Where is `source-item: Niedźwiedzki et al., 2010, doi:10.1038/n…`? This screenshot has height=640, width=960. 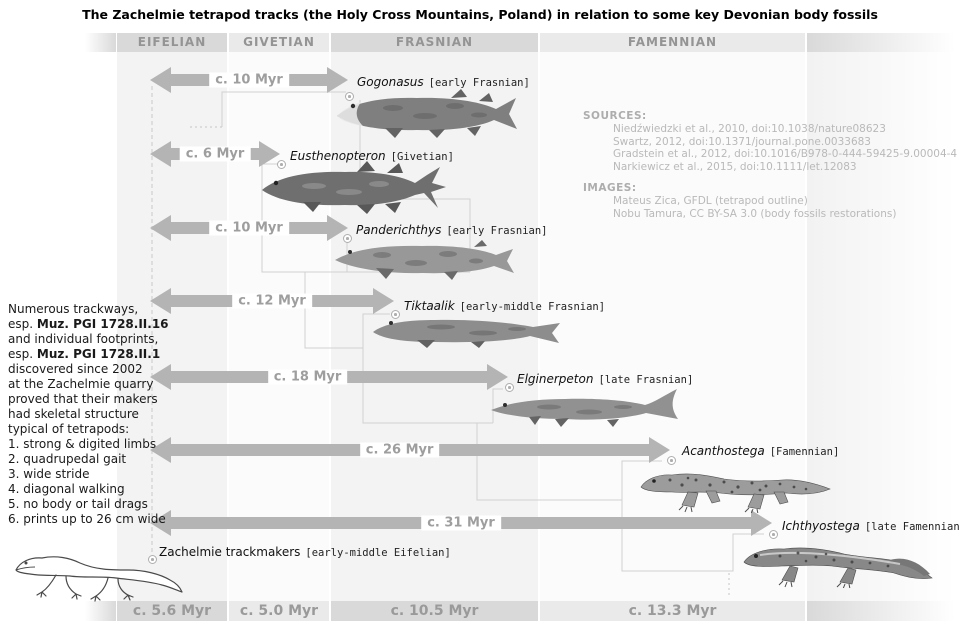 source-item: Niedźwiedzki et al., 2010, doi:10.1038/n… is located at coordinates (749, 129).